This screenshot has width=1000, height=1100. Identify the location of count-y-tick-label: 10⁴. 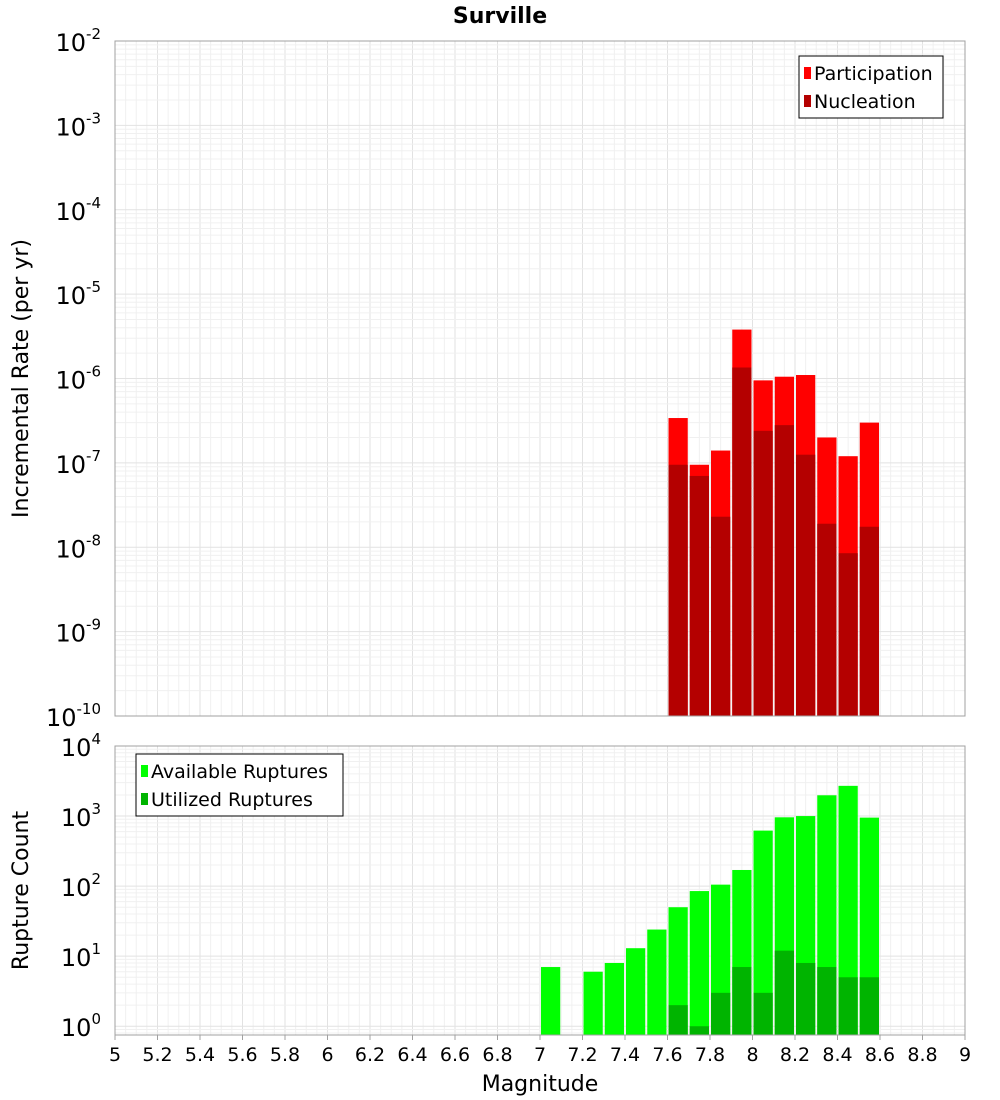
(81, 746).